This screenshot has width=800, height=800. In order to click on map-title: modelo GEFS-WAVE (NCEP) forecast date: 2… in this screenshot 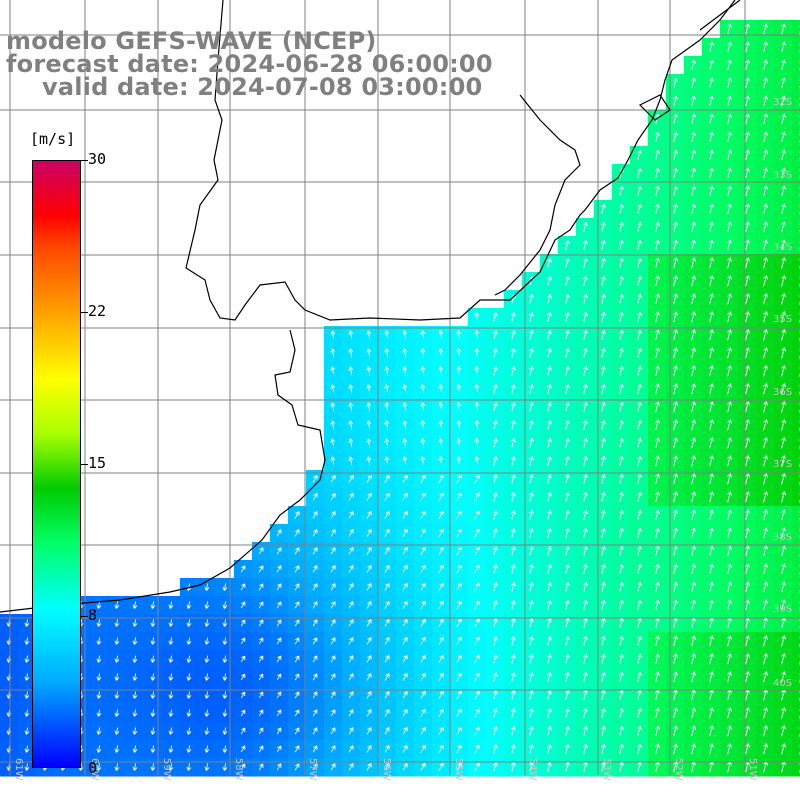, I will do `click(249, 64)`.